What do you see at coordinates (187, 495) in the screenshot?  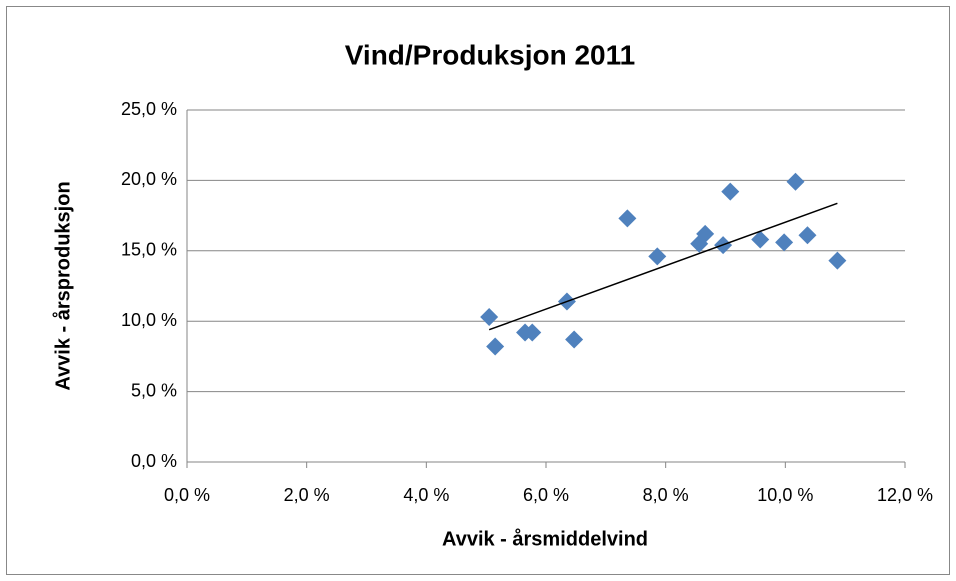 I see `x-tick-label: 0,0 %` at bounding box center [187, 495].